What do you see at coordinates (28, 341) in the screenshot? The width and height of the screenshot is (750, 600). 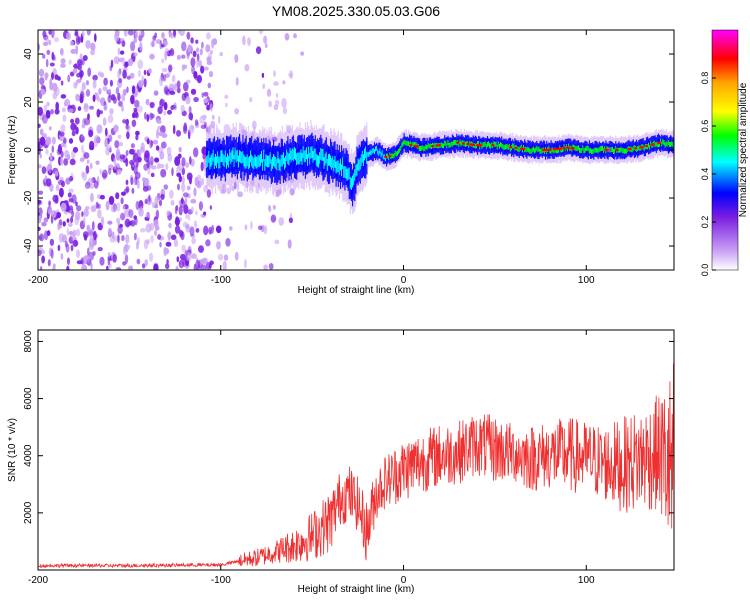 I see `snr-y-tick-label: 8000` at bounding box center [28, 341].